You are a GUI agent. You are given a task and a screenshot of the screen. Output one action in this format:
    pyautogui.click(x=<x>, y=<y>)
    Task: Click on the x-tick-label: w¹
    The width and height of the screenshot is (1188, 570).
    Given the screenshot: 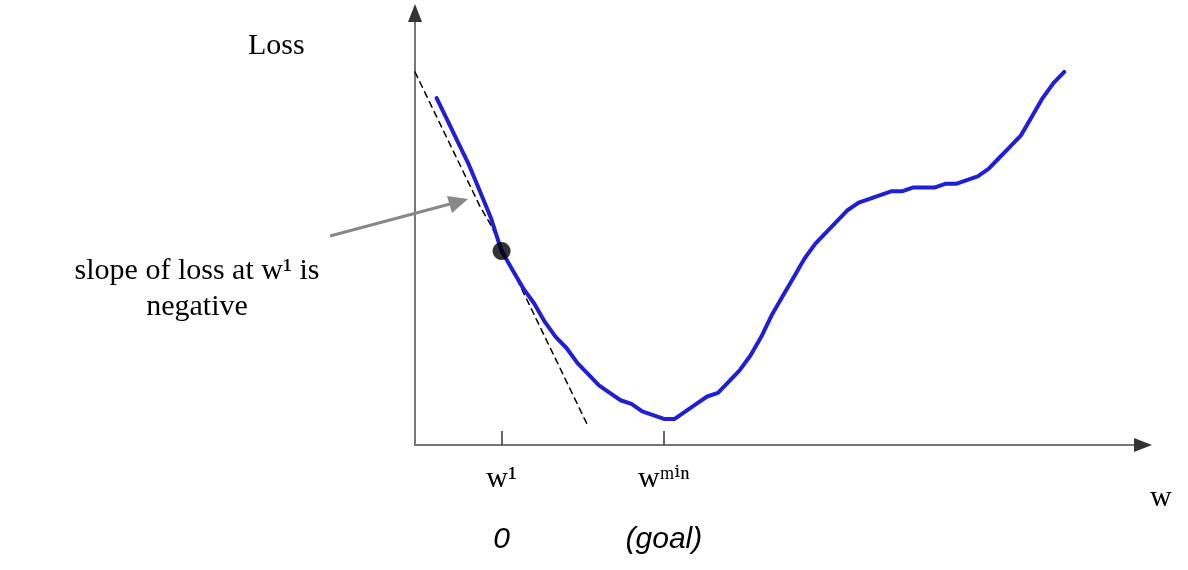 What is the action you would take?
    pyautogui.click(x=501, y=476)
    